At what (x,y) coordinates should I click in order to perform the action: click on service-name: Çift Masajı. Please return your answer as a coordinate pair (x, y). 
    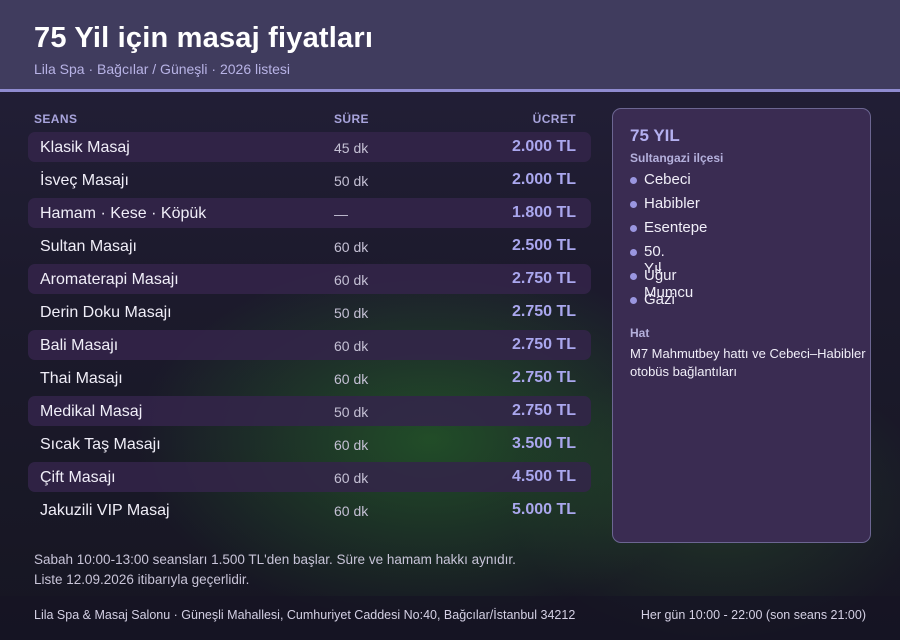
    Looking at the image, I should click on (78, 477).